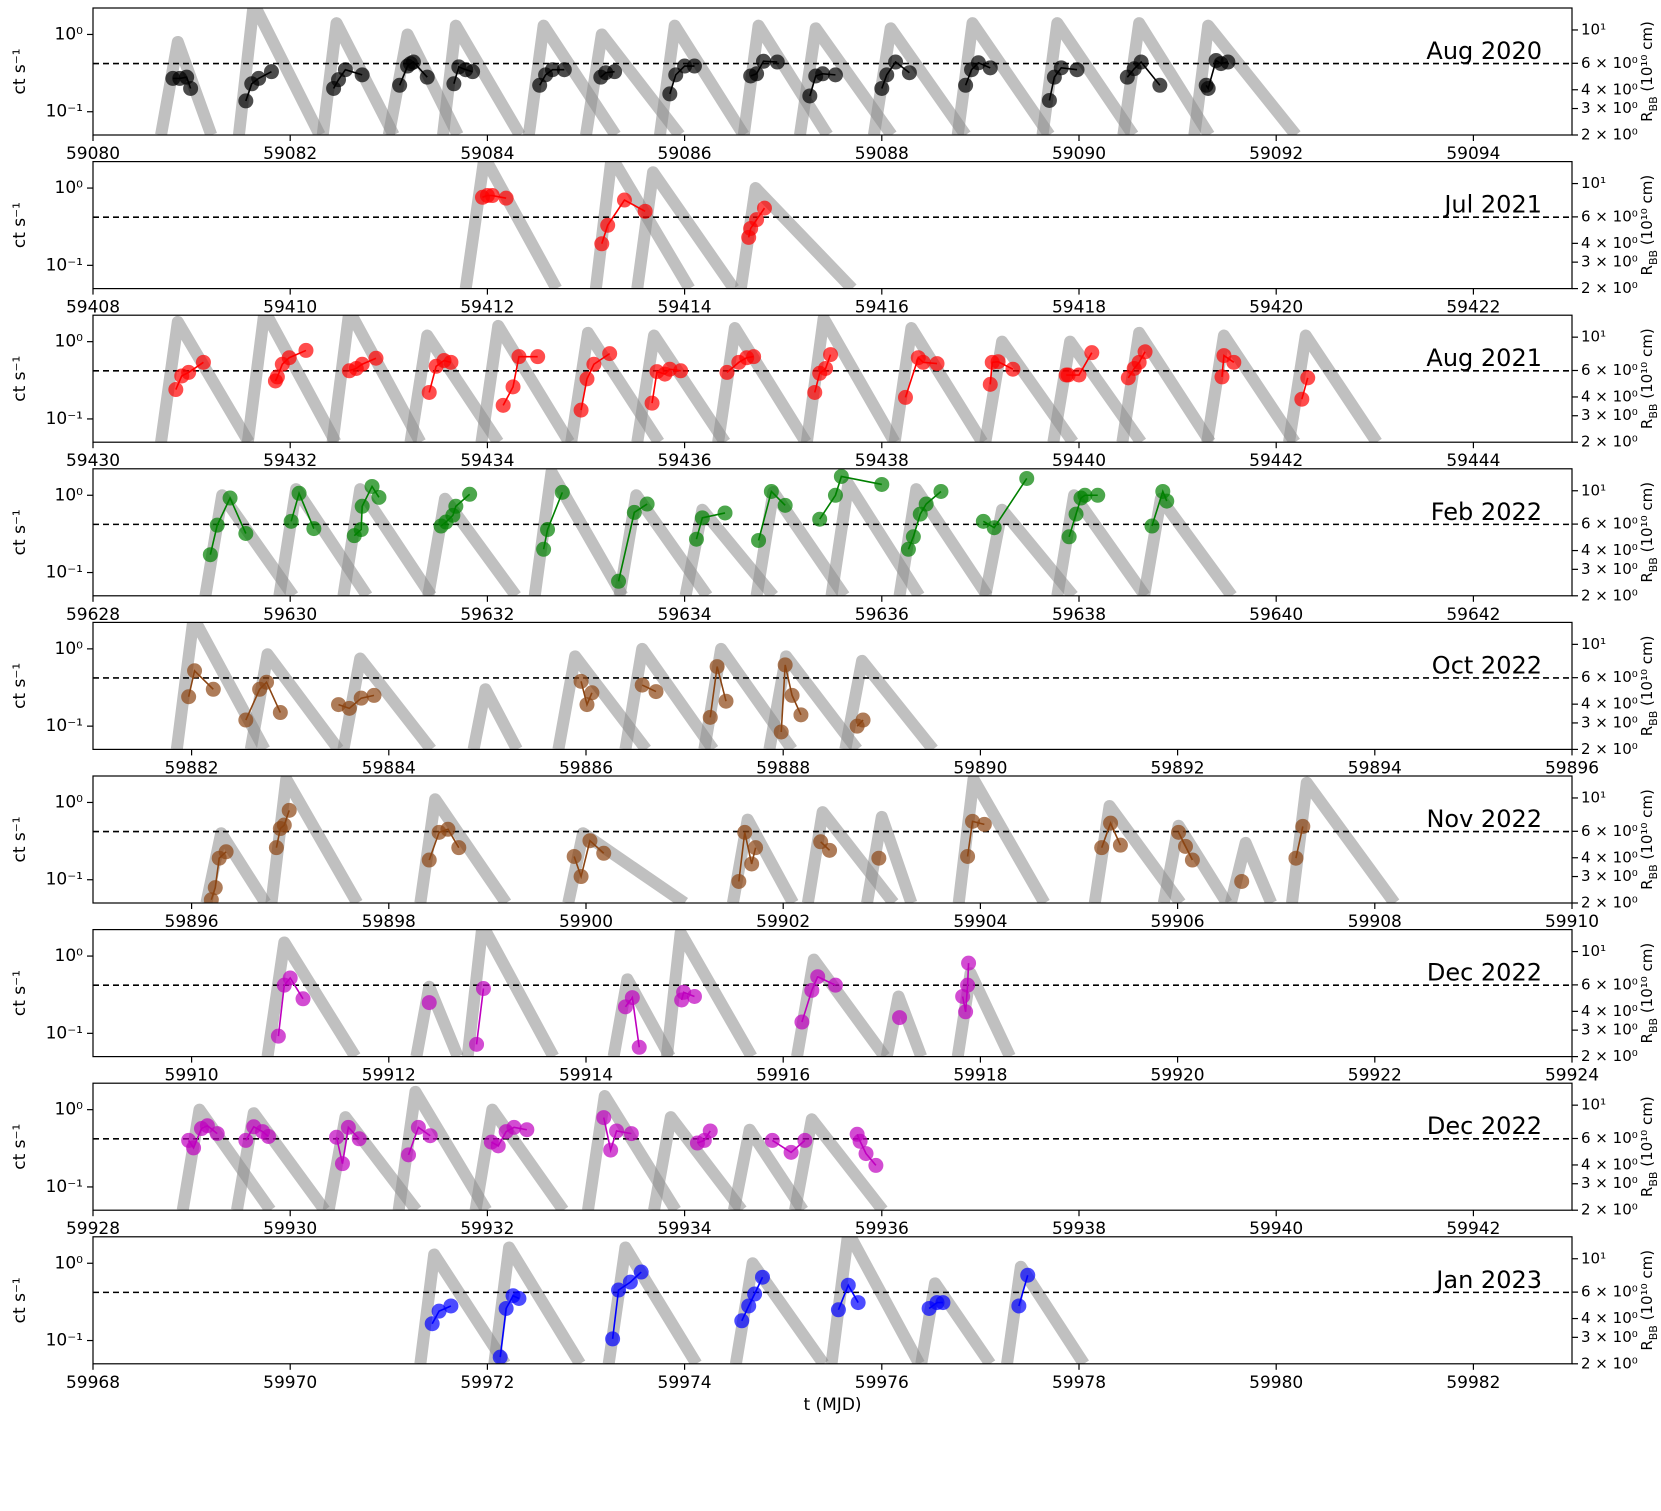 This screenshot has width=1661, height=1511. What do you see at coordinates (1079, 1383) in the screenshot?
I see `x-tick-label: 59978` at bounding box center [1079, 1383].